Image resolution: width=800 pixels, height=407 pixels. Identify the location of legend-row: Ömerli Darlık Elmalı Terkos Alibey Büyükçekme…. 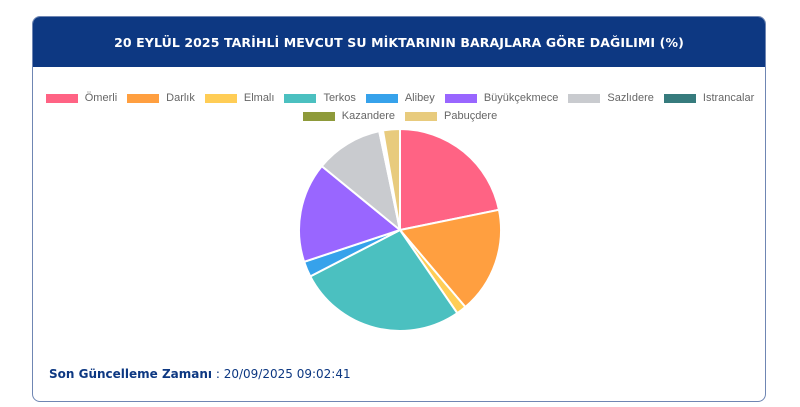
(399, 98).